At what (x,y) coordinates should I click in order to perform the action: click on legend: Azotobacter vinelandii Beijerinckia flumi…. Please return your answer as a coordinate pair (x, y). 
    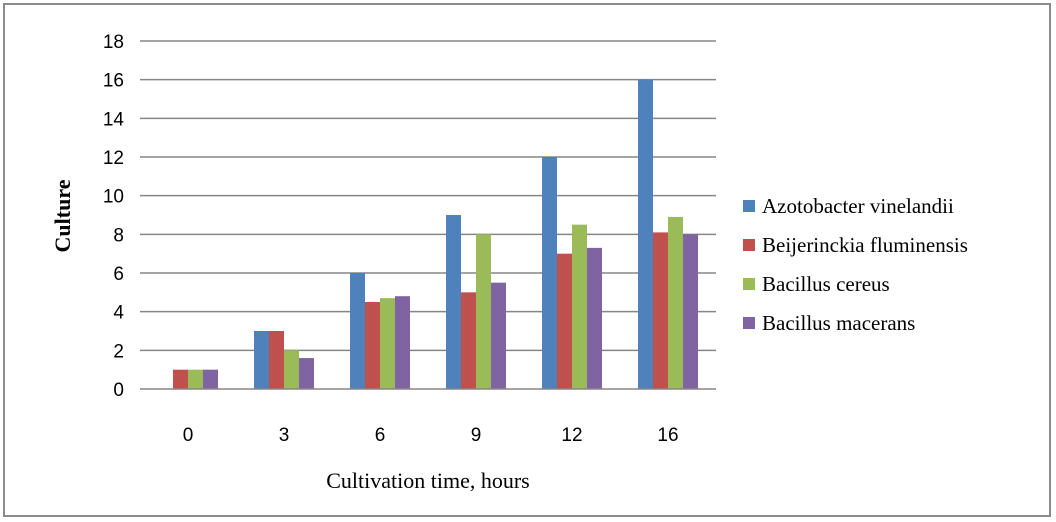
    Looking at the image, I should click on (855, 264).